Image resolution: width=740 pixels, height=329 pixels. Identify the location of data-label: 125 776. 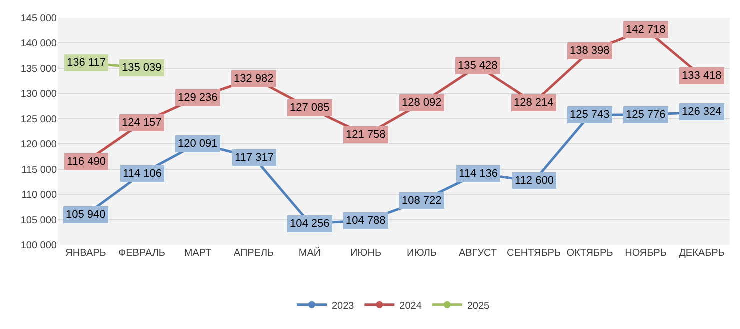
(646, 115).